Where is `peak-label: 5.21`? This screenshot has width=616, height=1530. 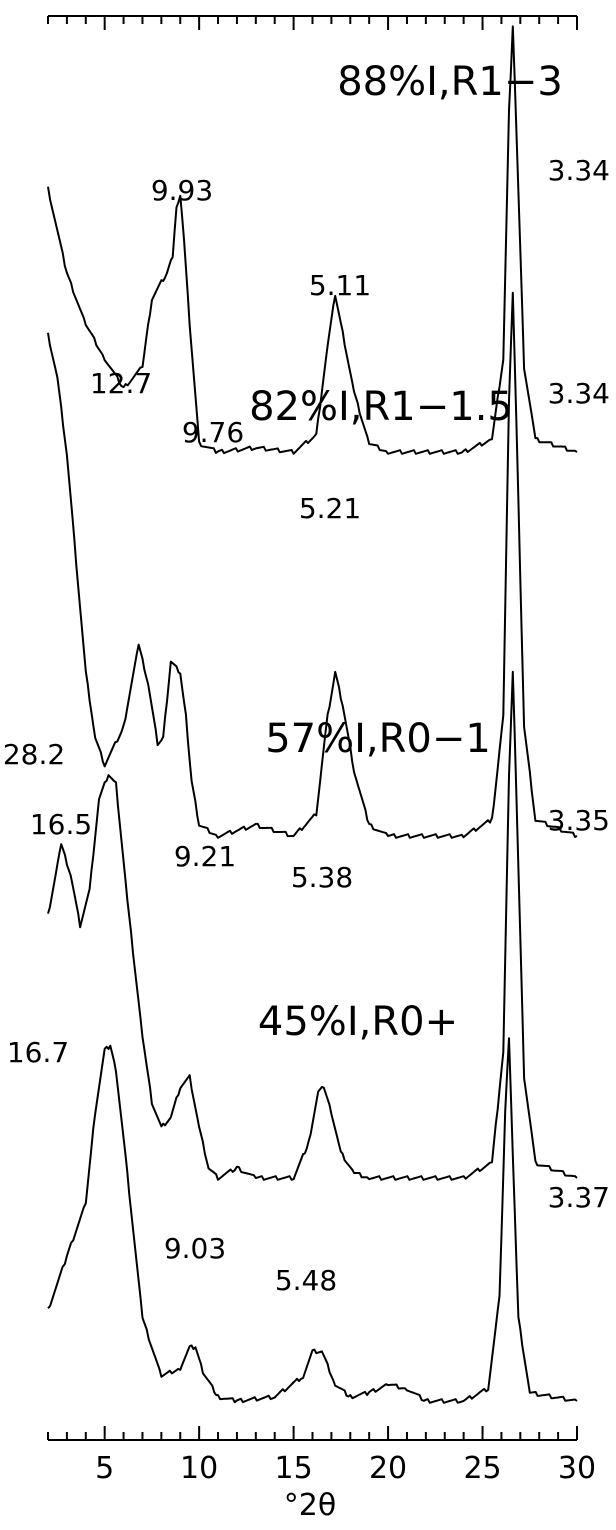 peak-label: 5.21 is located at coordinates (330, 508).